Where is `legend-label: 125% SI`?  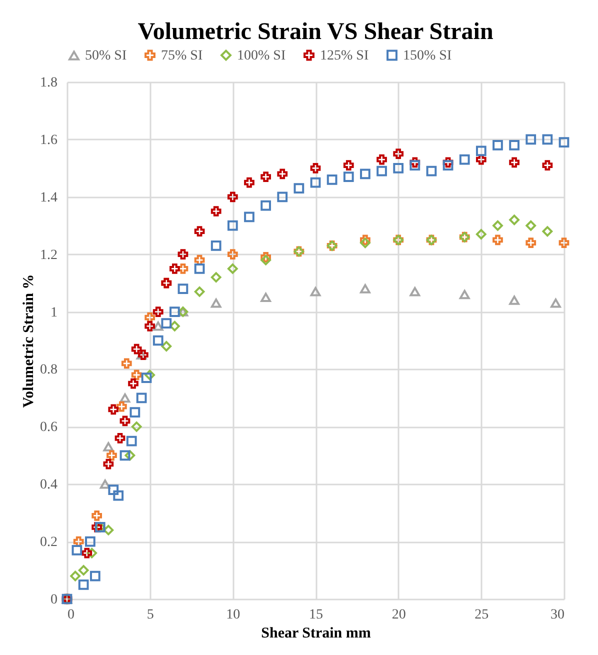
legend-label: 125% SI is located at coordinates (344, 56).